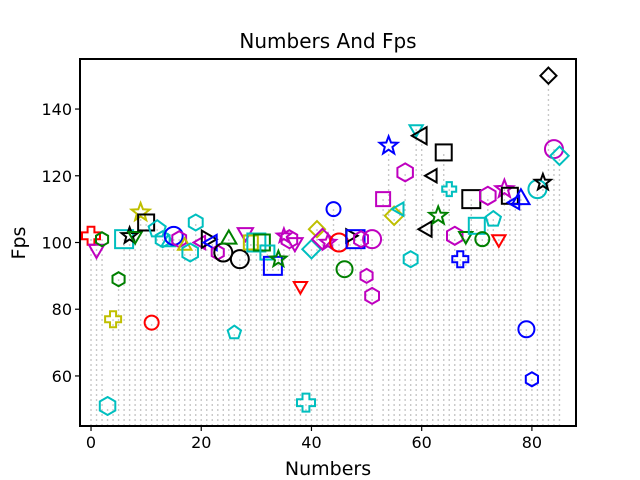 The width and height of the screenshot is (640, 480). What do you see at coordinates (422, 442) in the screenshot?
I see `x-tick-label: 60` at bounding box center [422, 442].